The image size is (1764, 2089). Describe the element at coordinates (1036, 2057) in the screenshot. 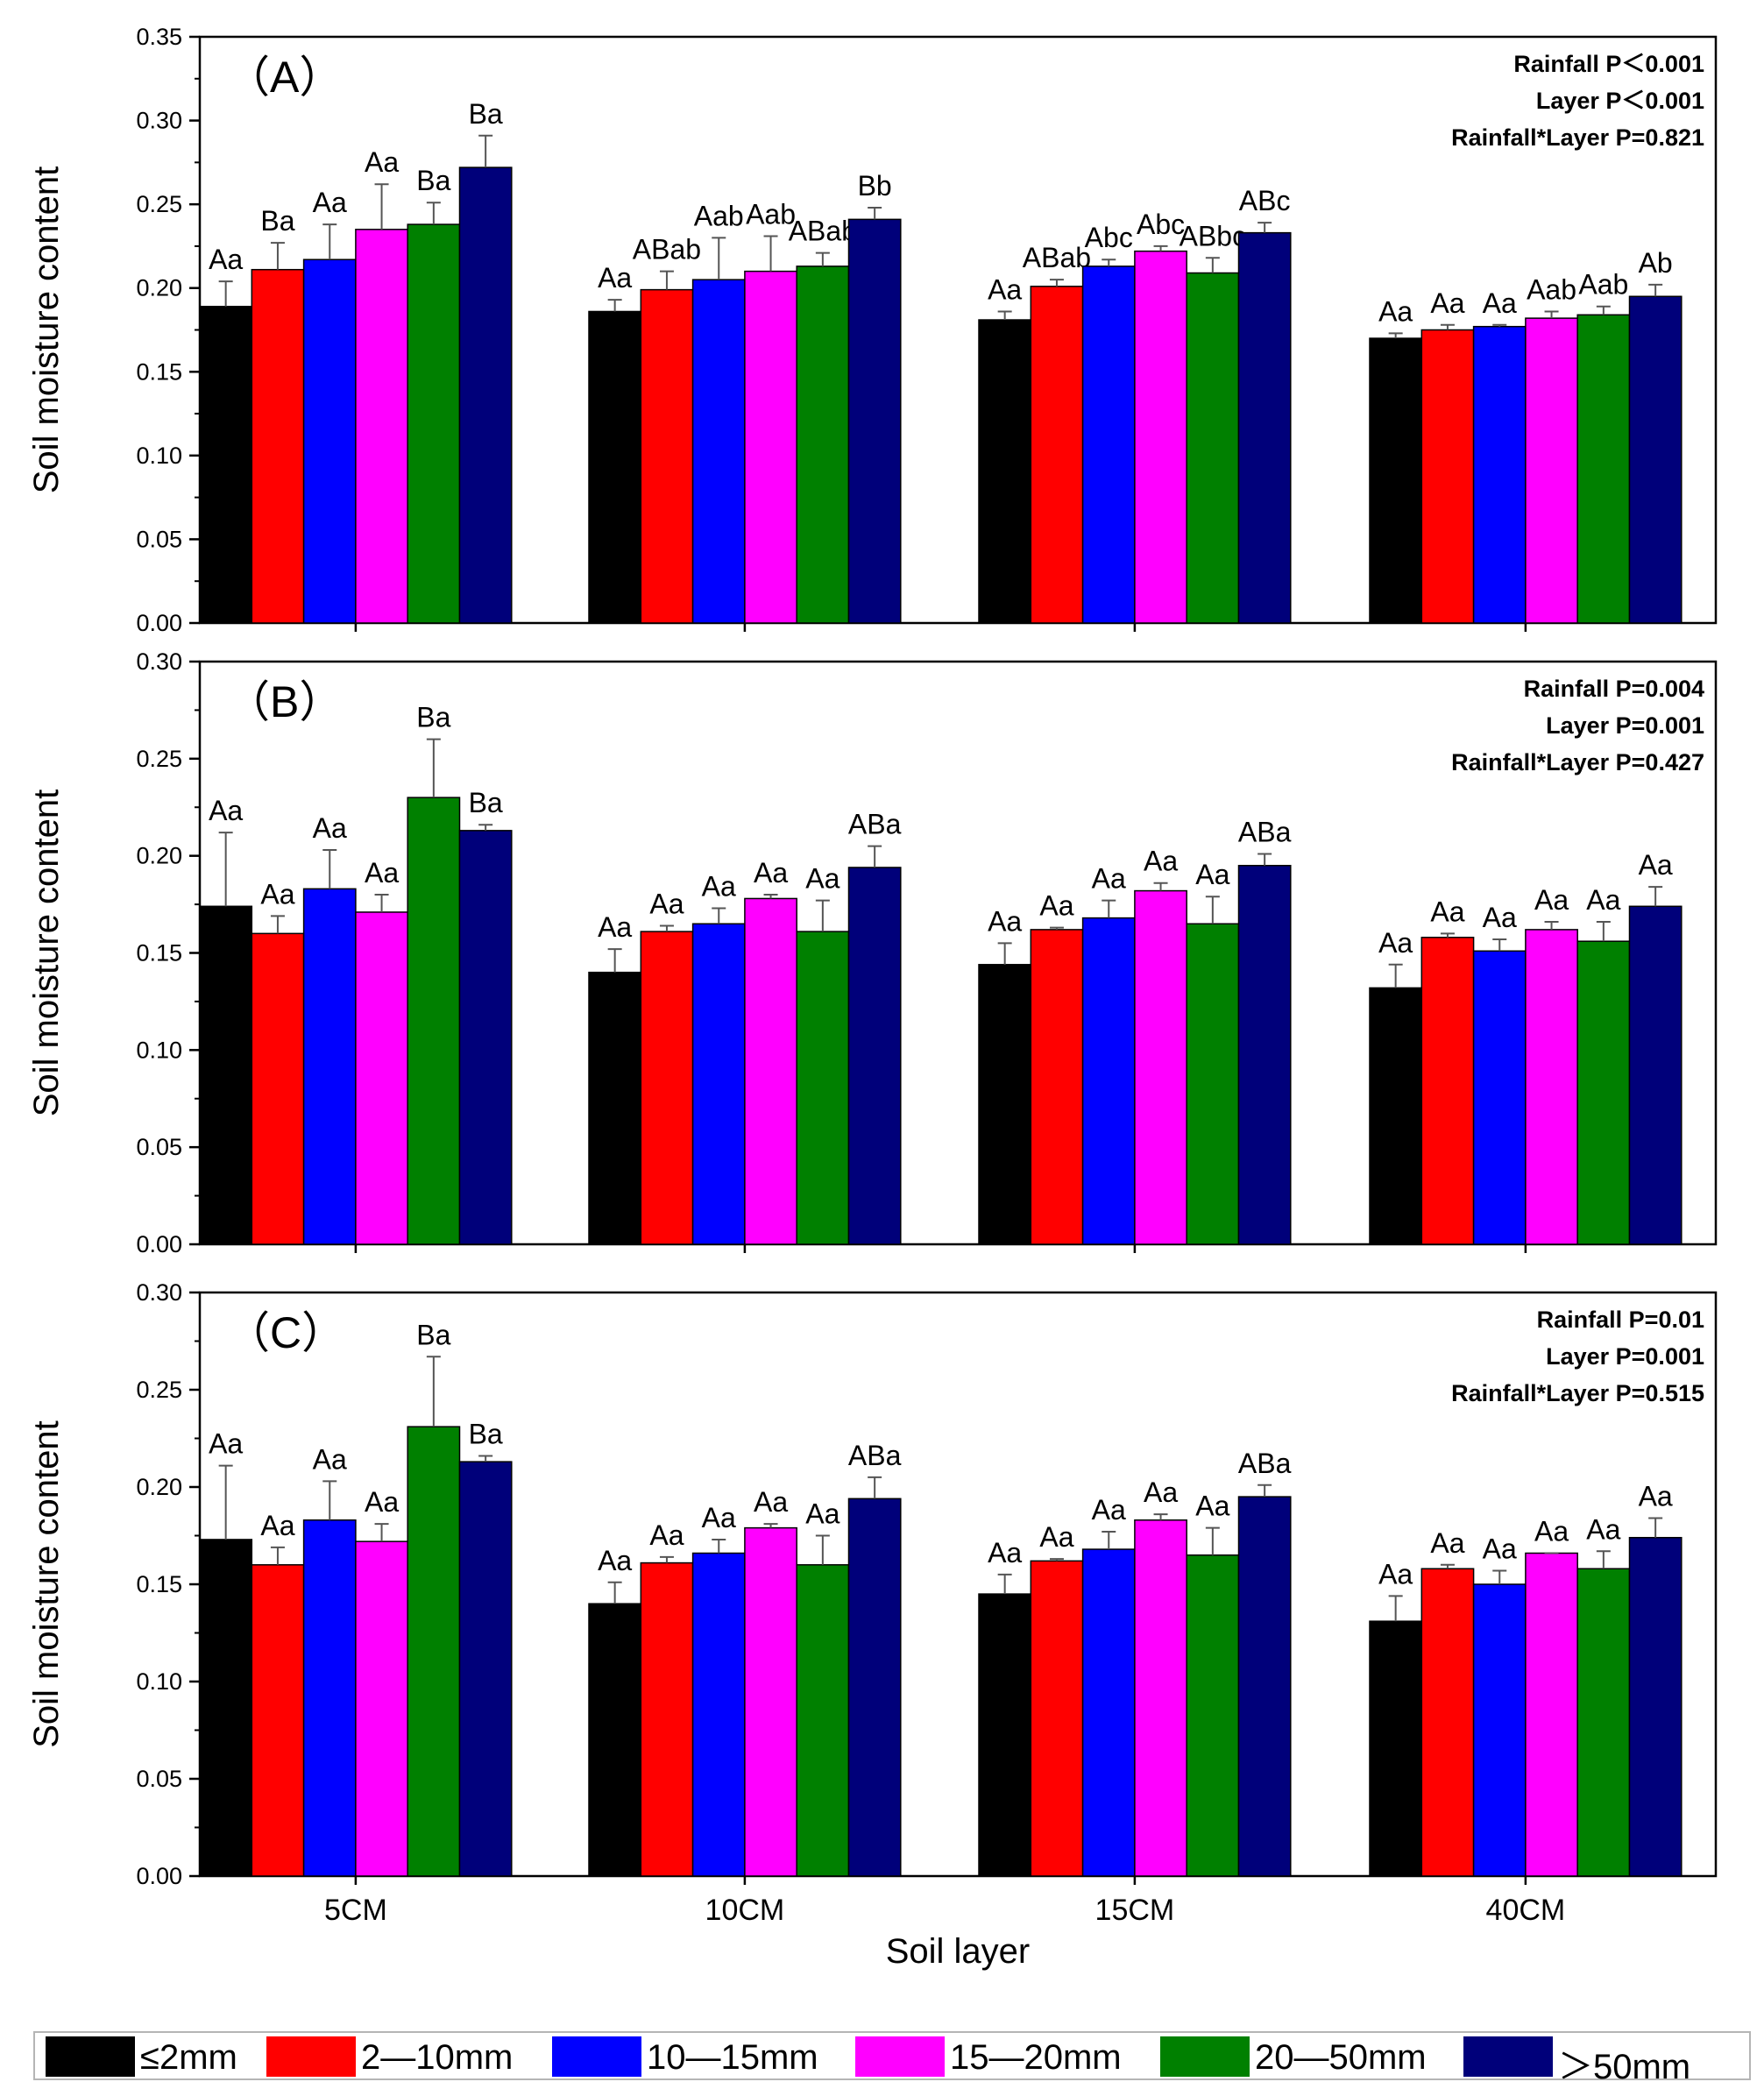

I see `legend-label: 15—20mm` at that location.